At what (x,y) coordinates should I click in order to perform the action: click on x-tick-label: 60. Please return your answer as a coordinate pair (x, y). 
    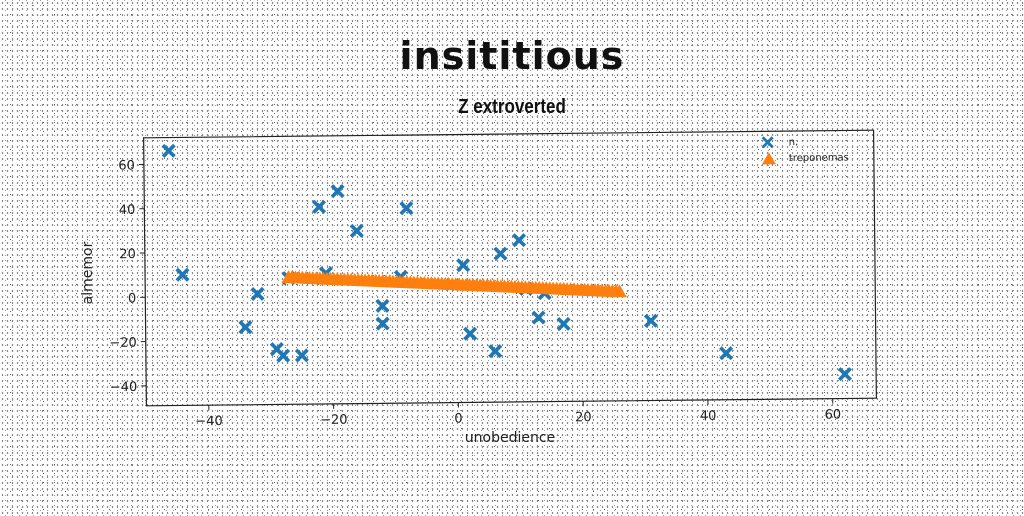
    Looking at the image, I should click on (833, 415).